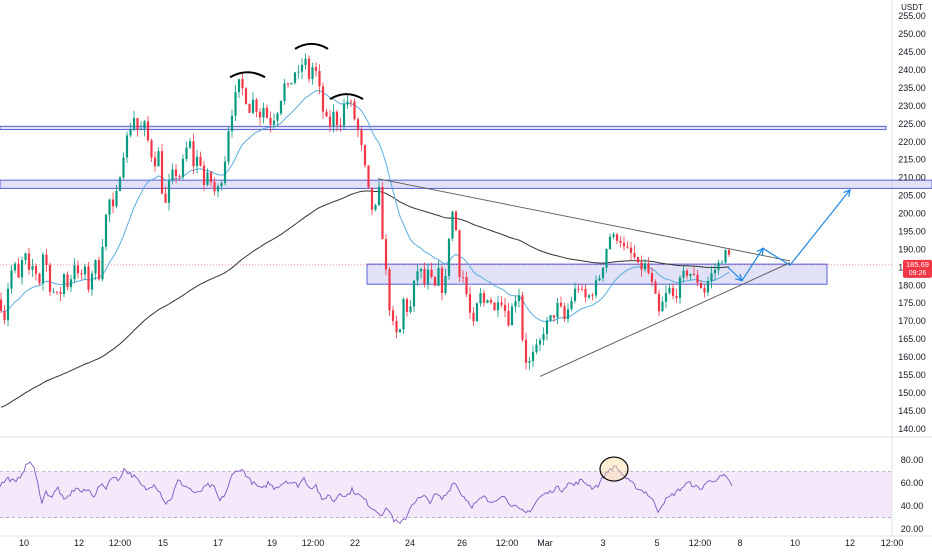 The image size is (932, 555). I want to click on price-tick-label: 220.00, so click(912, 142).